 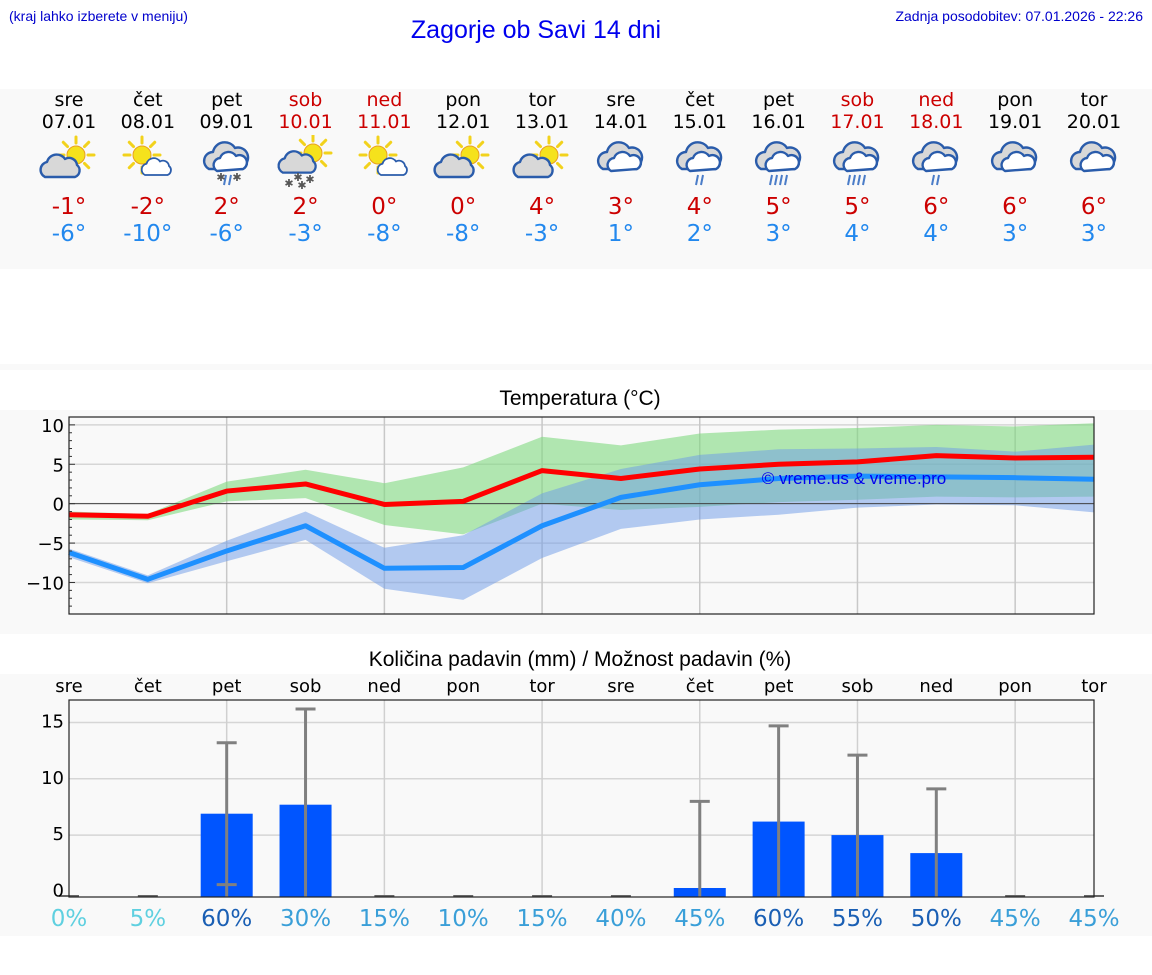 What do you see at coordinates (936, 919) in the screenshot?
I see `svg-text: 50%` at bounding box center [936, 919].